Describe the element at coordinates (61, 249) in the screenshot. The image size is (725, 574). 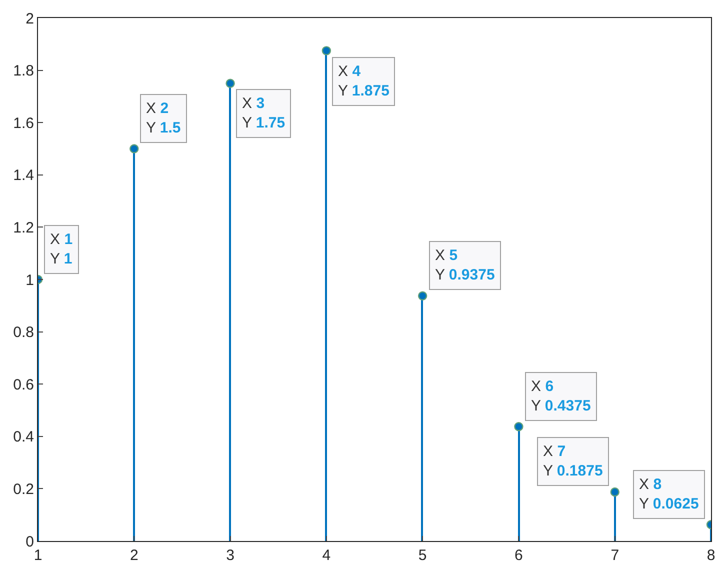
I see `annotation: X 1 Y 1` at that location.